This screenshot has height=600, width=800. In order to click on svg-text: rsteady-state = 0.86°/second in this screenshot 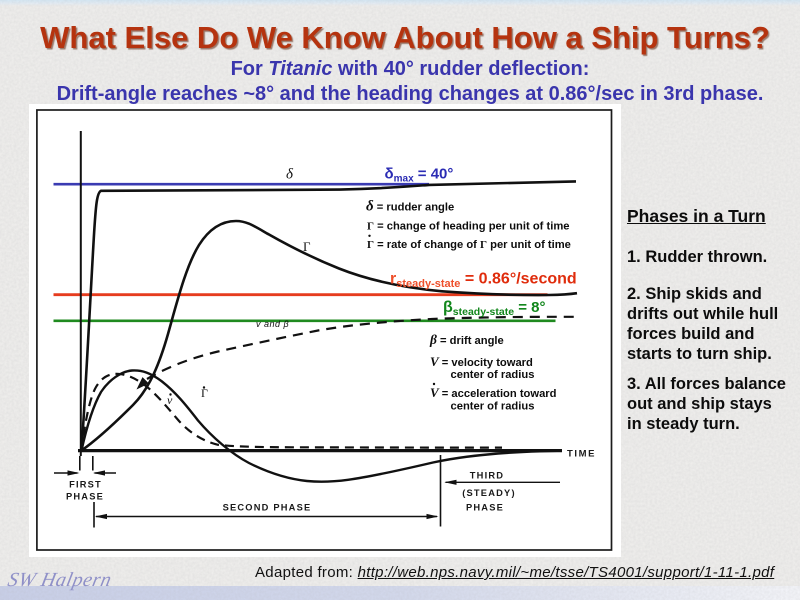, I will do `click(483, 281)`.